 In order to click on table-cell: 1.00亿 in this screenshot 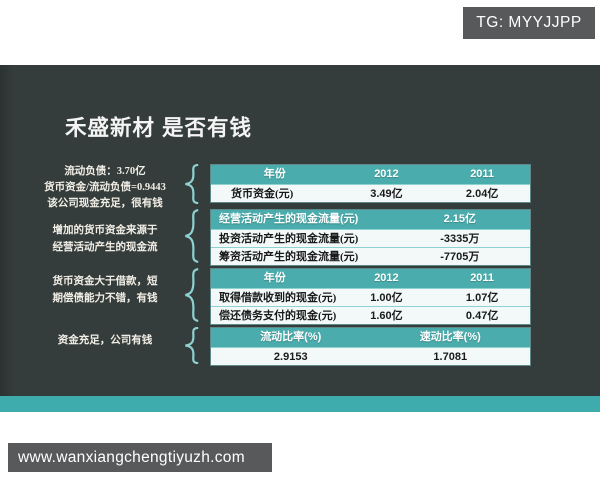, I will do `click(386, 298)`.